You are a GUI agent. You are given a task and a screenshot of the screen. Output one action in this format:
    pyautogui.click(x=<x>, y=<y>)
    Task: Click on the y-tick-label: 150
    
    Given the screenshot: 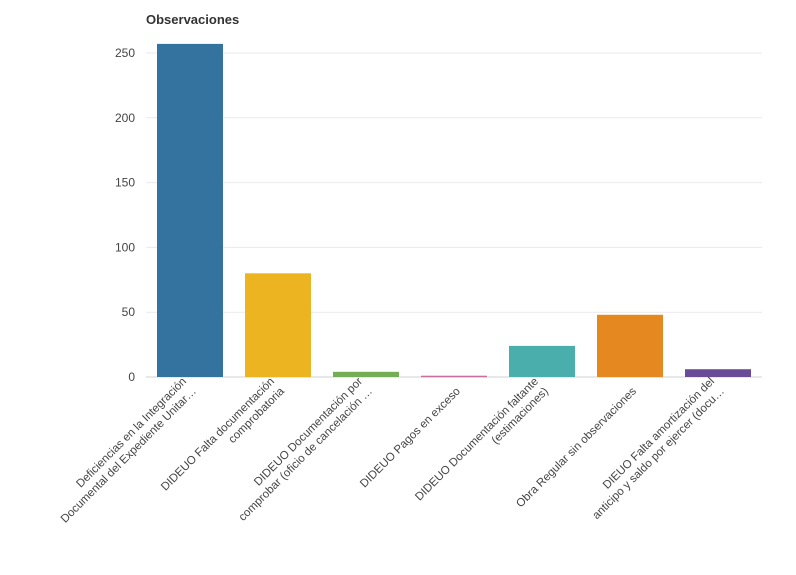 What is the action you would take?
    pyautogui.click(x=125, y=183)
    